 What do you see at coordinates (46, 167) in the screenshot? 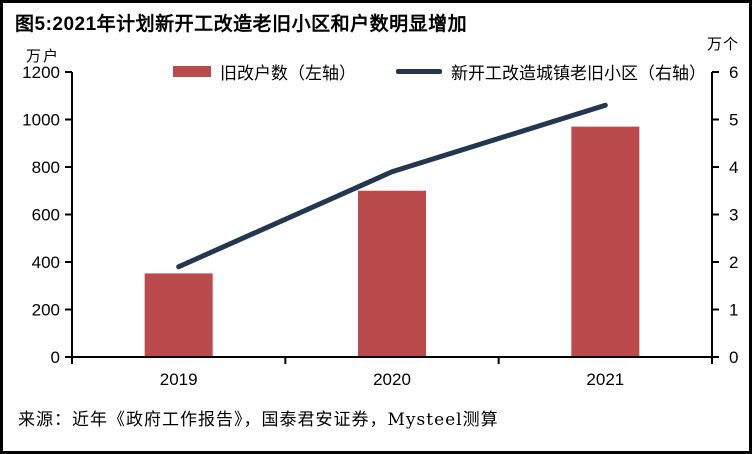
I see `left-axis-tick-label: 800` at bounding box center [46, 167].